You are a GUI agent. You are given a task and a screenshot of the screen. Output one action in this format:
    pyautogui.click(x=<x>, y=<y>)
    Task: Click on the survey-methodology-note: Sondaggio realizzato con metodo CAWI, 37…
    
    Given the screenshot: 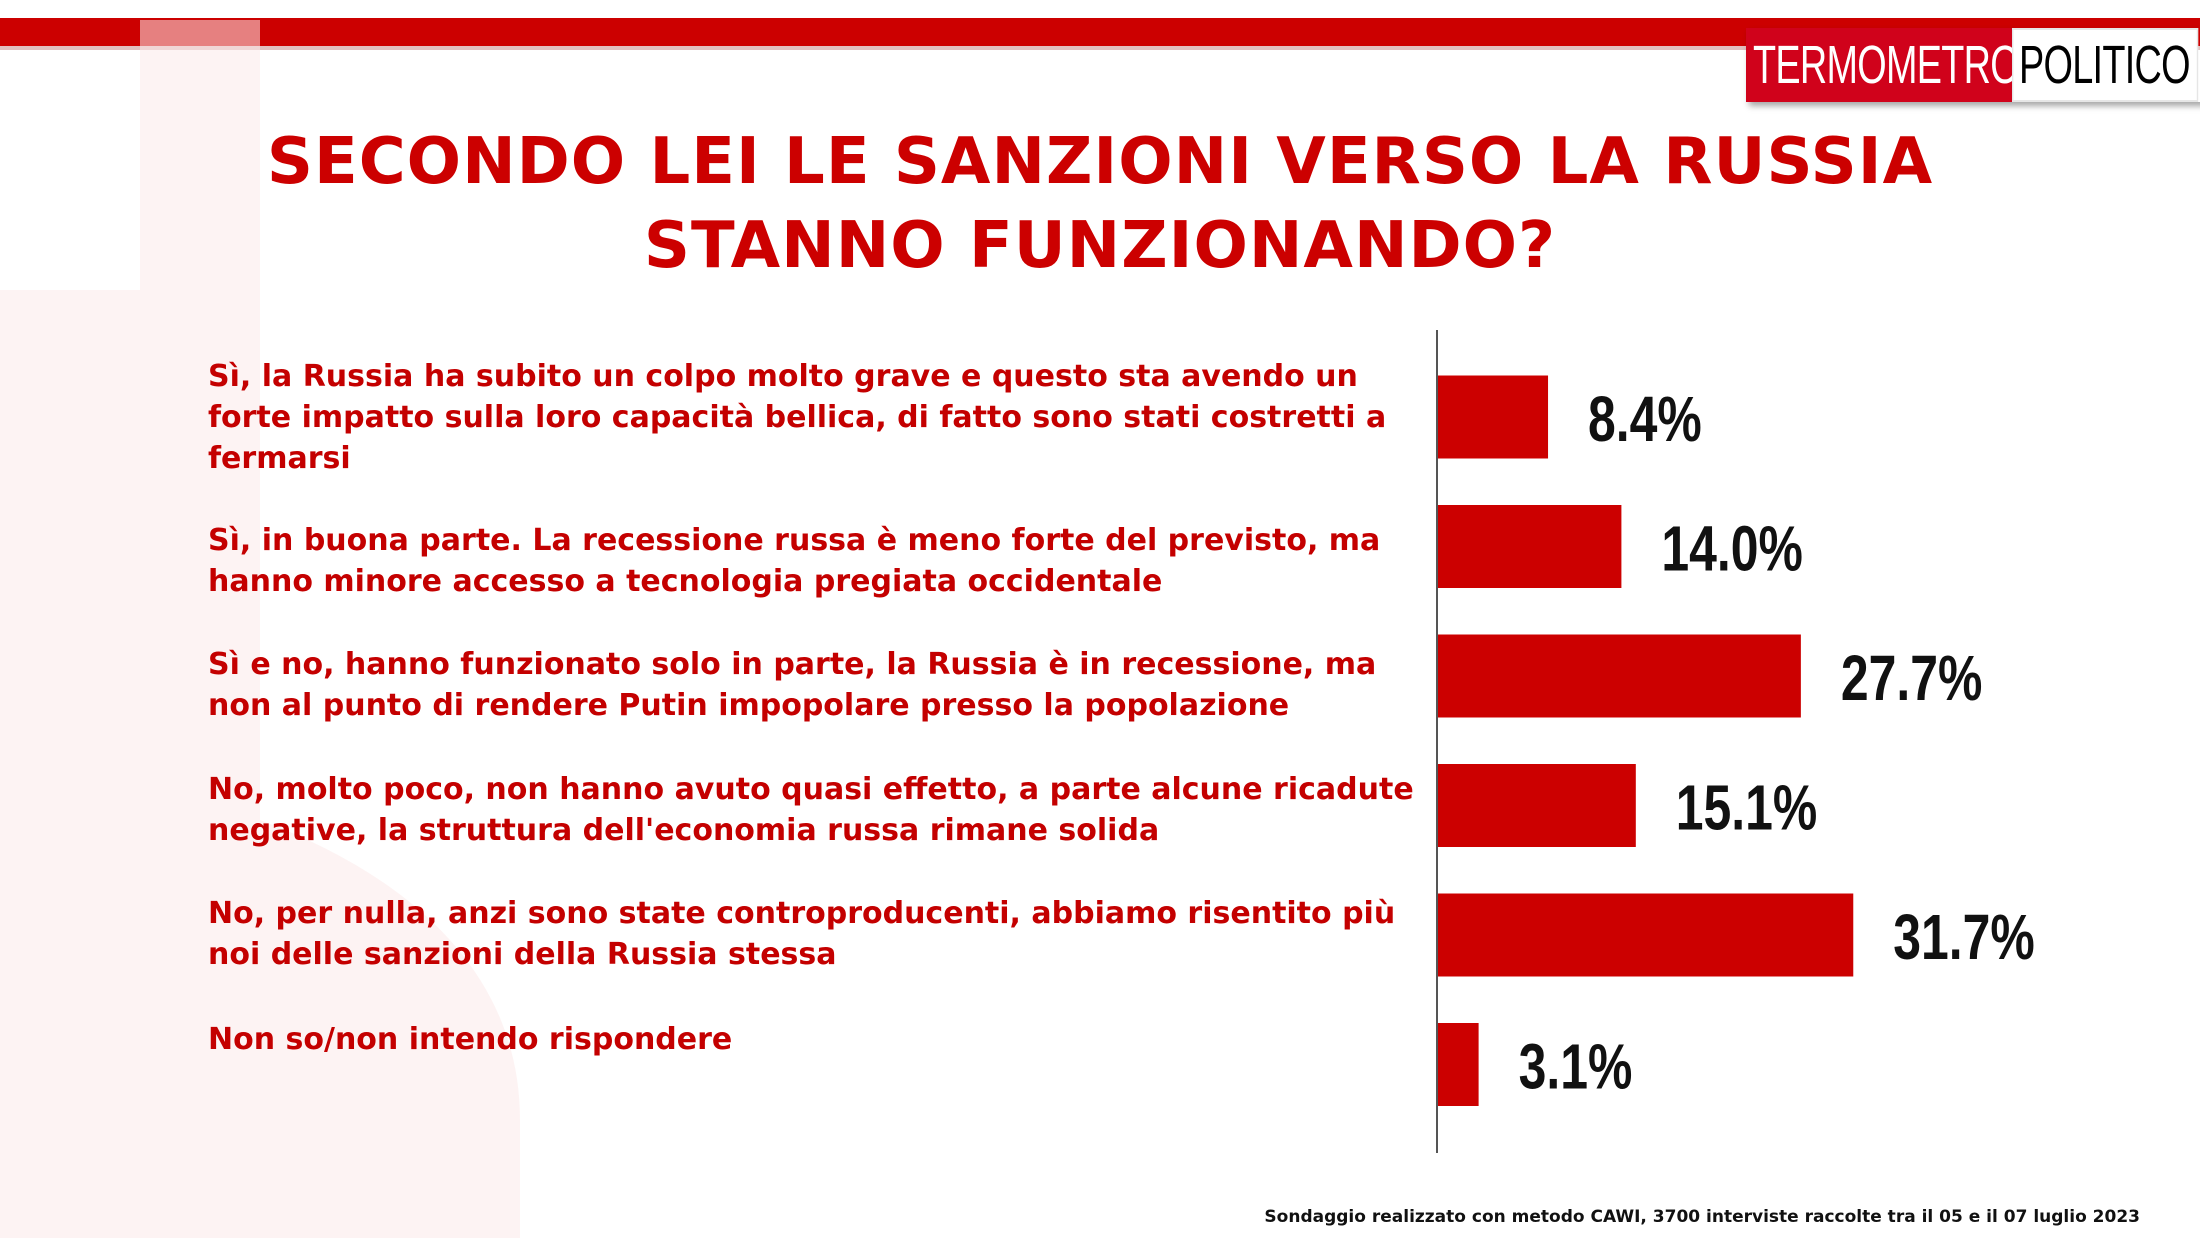 What is the action you would take?
    pyautogui.click(x=1702, y=1217)
    